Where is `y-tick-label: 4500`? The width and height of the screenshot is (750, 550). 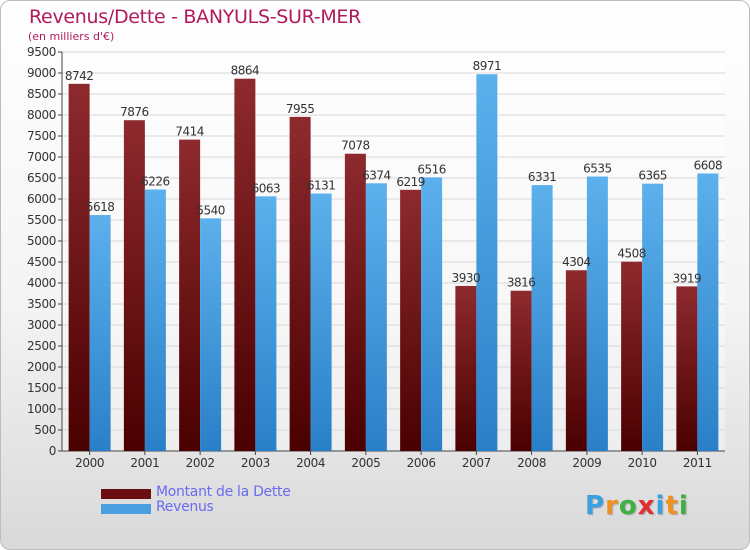
y-tick-label: 4500 is located at coordinates (41, 262).